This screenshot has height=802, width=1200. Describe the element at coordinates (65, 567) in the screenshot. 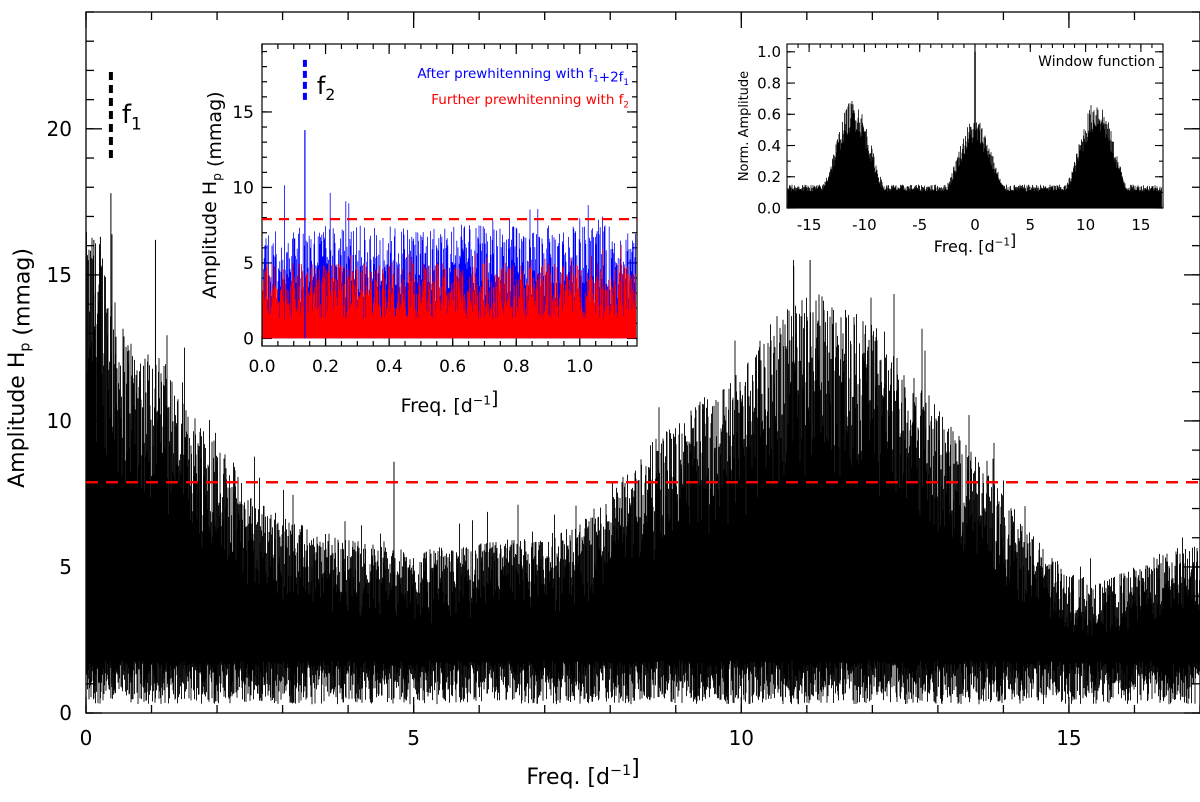

I see `main-ytick-label: 5` at that location.